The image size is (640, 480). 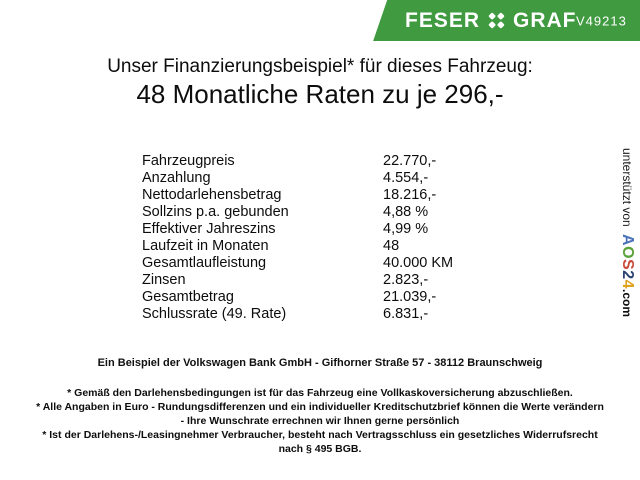 What do you see at coordinates (176, 178) in the screenshot?
I see `finance-row-label: Anzahlung` at bounding box center [176, 178].